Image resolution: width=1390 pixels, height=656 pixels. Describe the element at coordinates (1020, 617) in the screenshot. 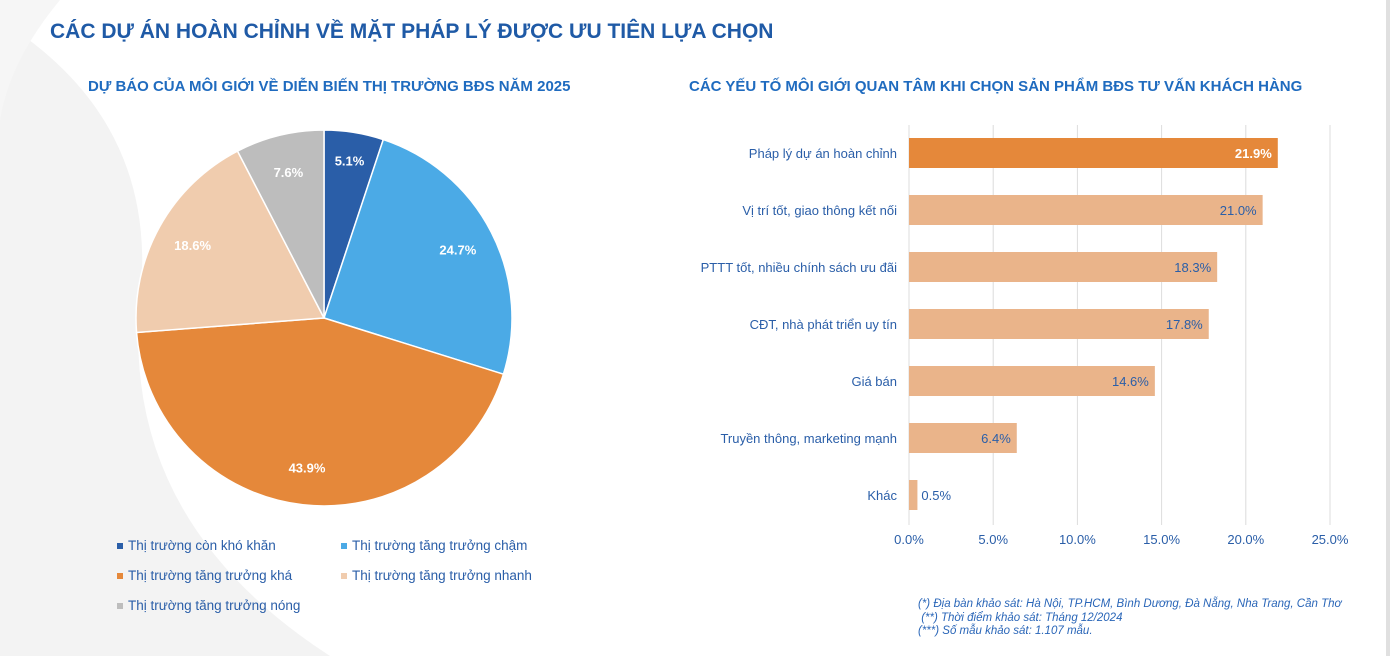

I see `note-time: (**) Thời điểm khảo sát: Tháng 12/2024` at that location.